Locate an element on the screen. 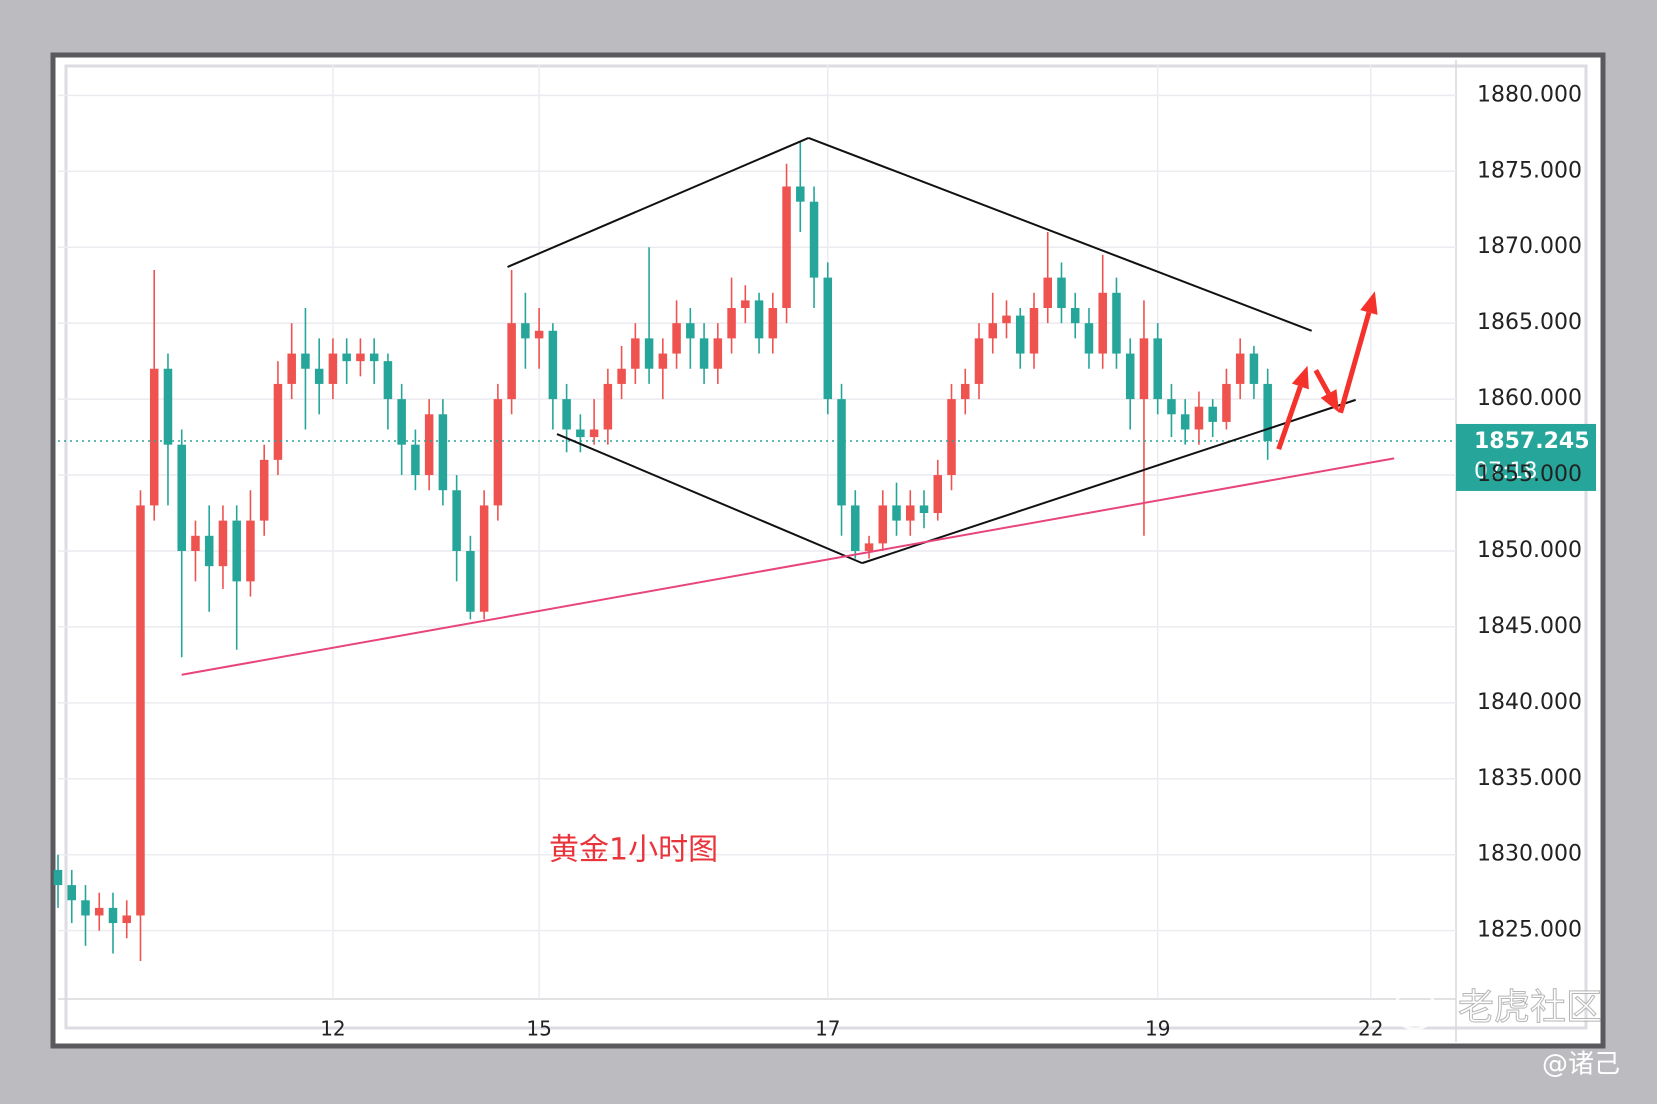  chart-annotation: 黄金1小时图 is located at coordinates (633, 850).